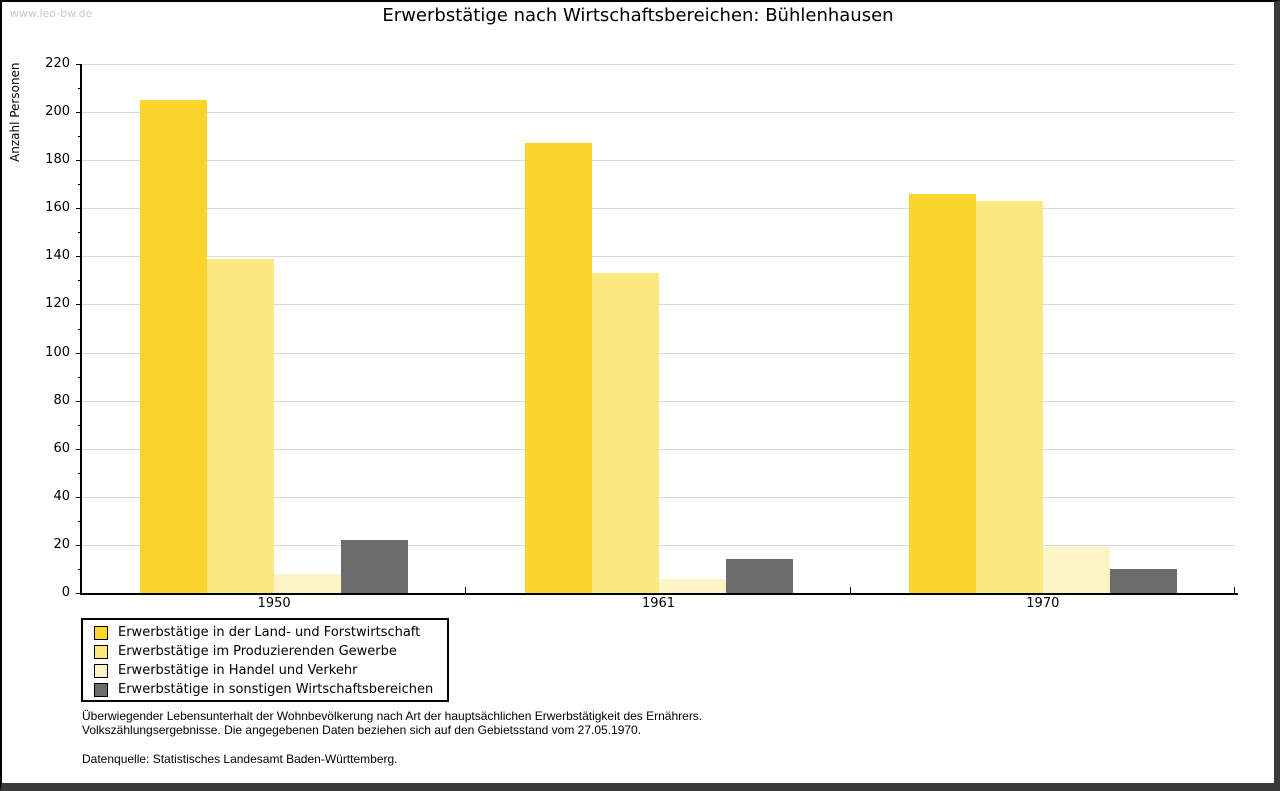 This screenshot has height=791, width=1280. I want to click on legend-item: Erwerbstätige in Handel und Verkehr, so click(268, 670).